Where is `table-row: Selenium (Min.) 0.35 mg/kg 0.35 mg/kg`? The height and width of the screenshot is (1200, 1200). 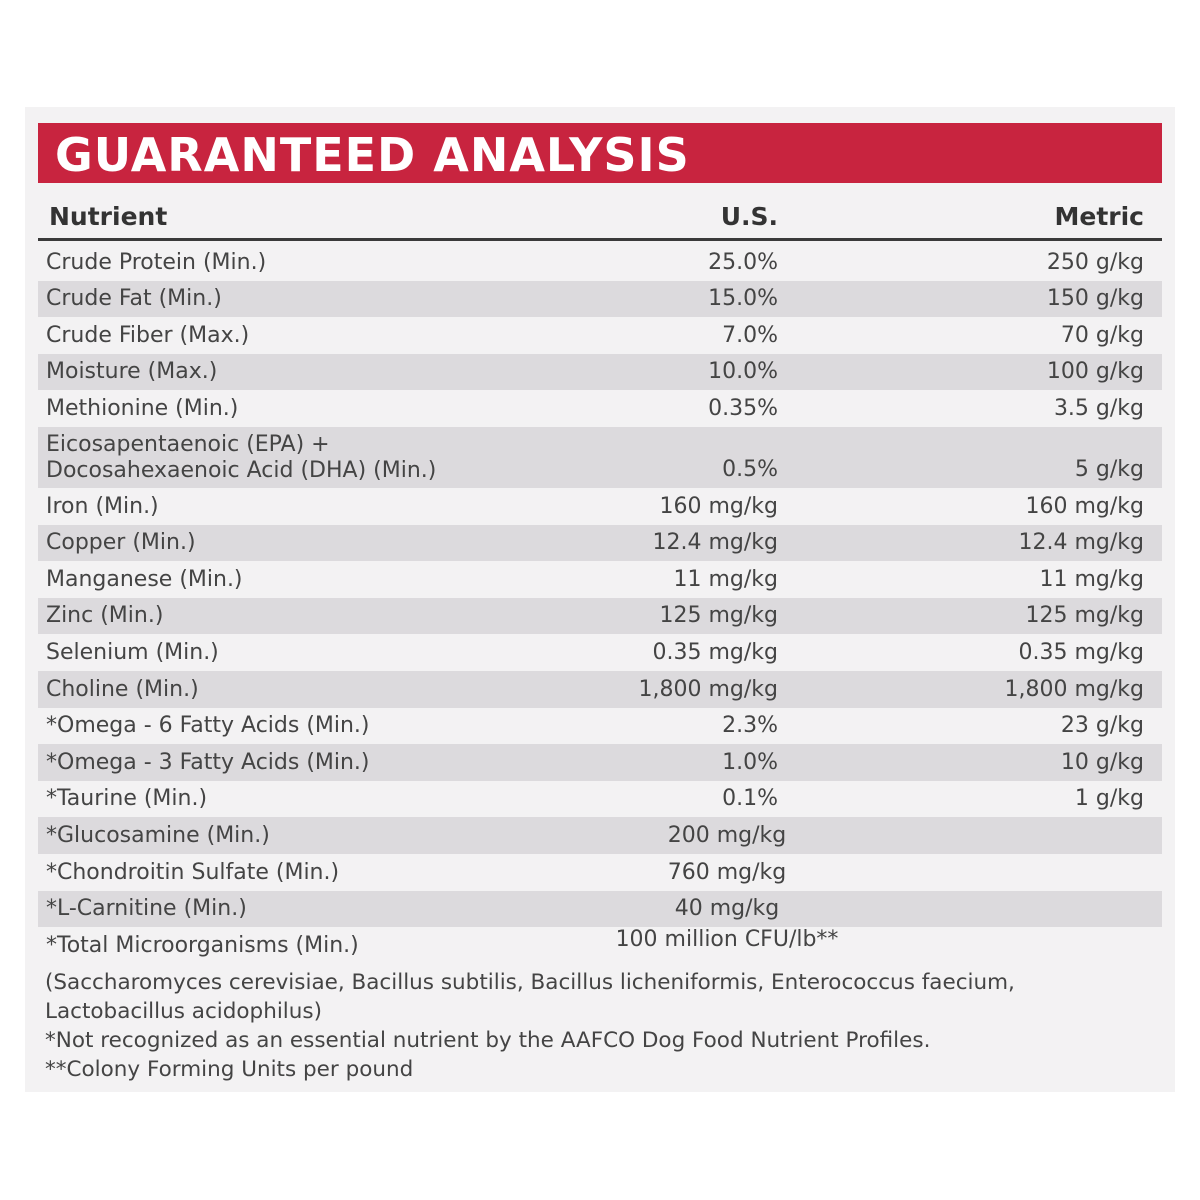
table-row: Selenium (Min.) 0.35 mg/kg 0.35 mg/kg is located at coordinates (600, 652).